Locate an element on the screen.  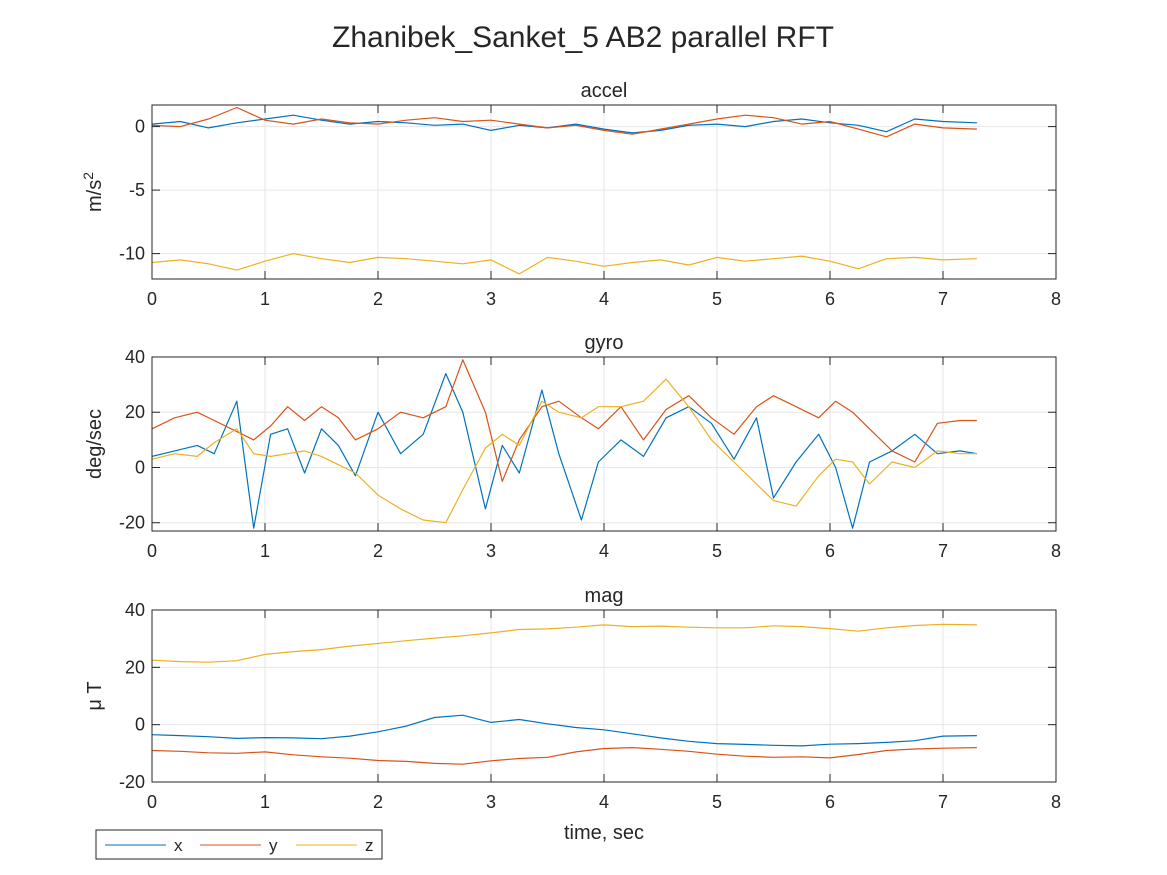
x-tick-label-accel-2: 2 is located at coordinates (378, 299).